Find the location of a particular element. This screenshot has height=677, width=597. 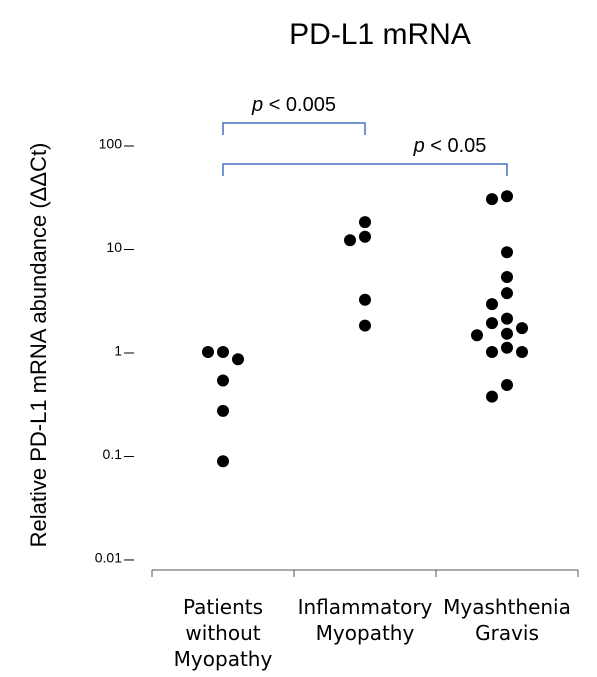

y-axis-label: Relative PD-L1 mRNA abundance (ΔΔCt) is located at coordinates (38, 345).